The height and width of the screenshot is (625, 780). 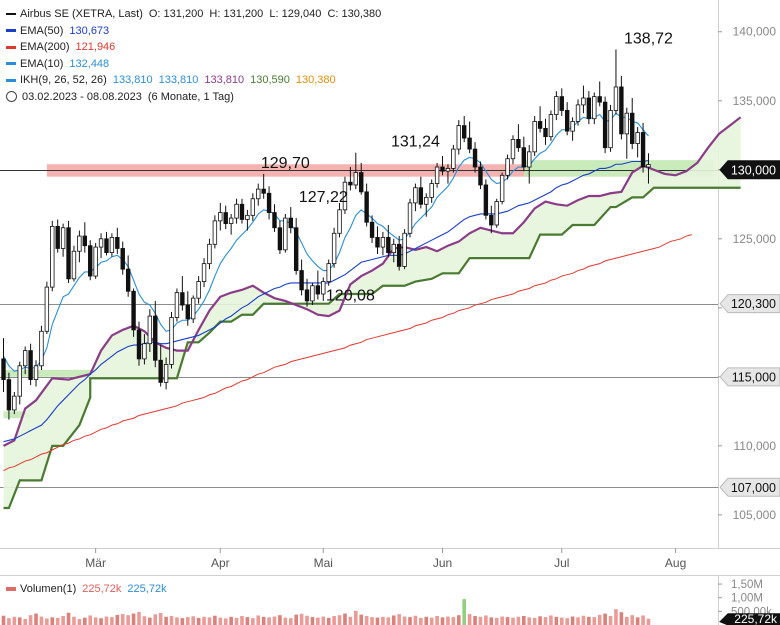 I want to click on ikh-value-chikou: 130,380, so click(x=315, y=80).